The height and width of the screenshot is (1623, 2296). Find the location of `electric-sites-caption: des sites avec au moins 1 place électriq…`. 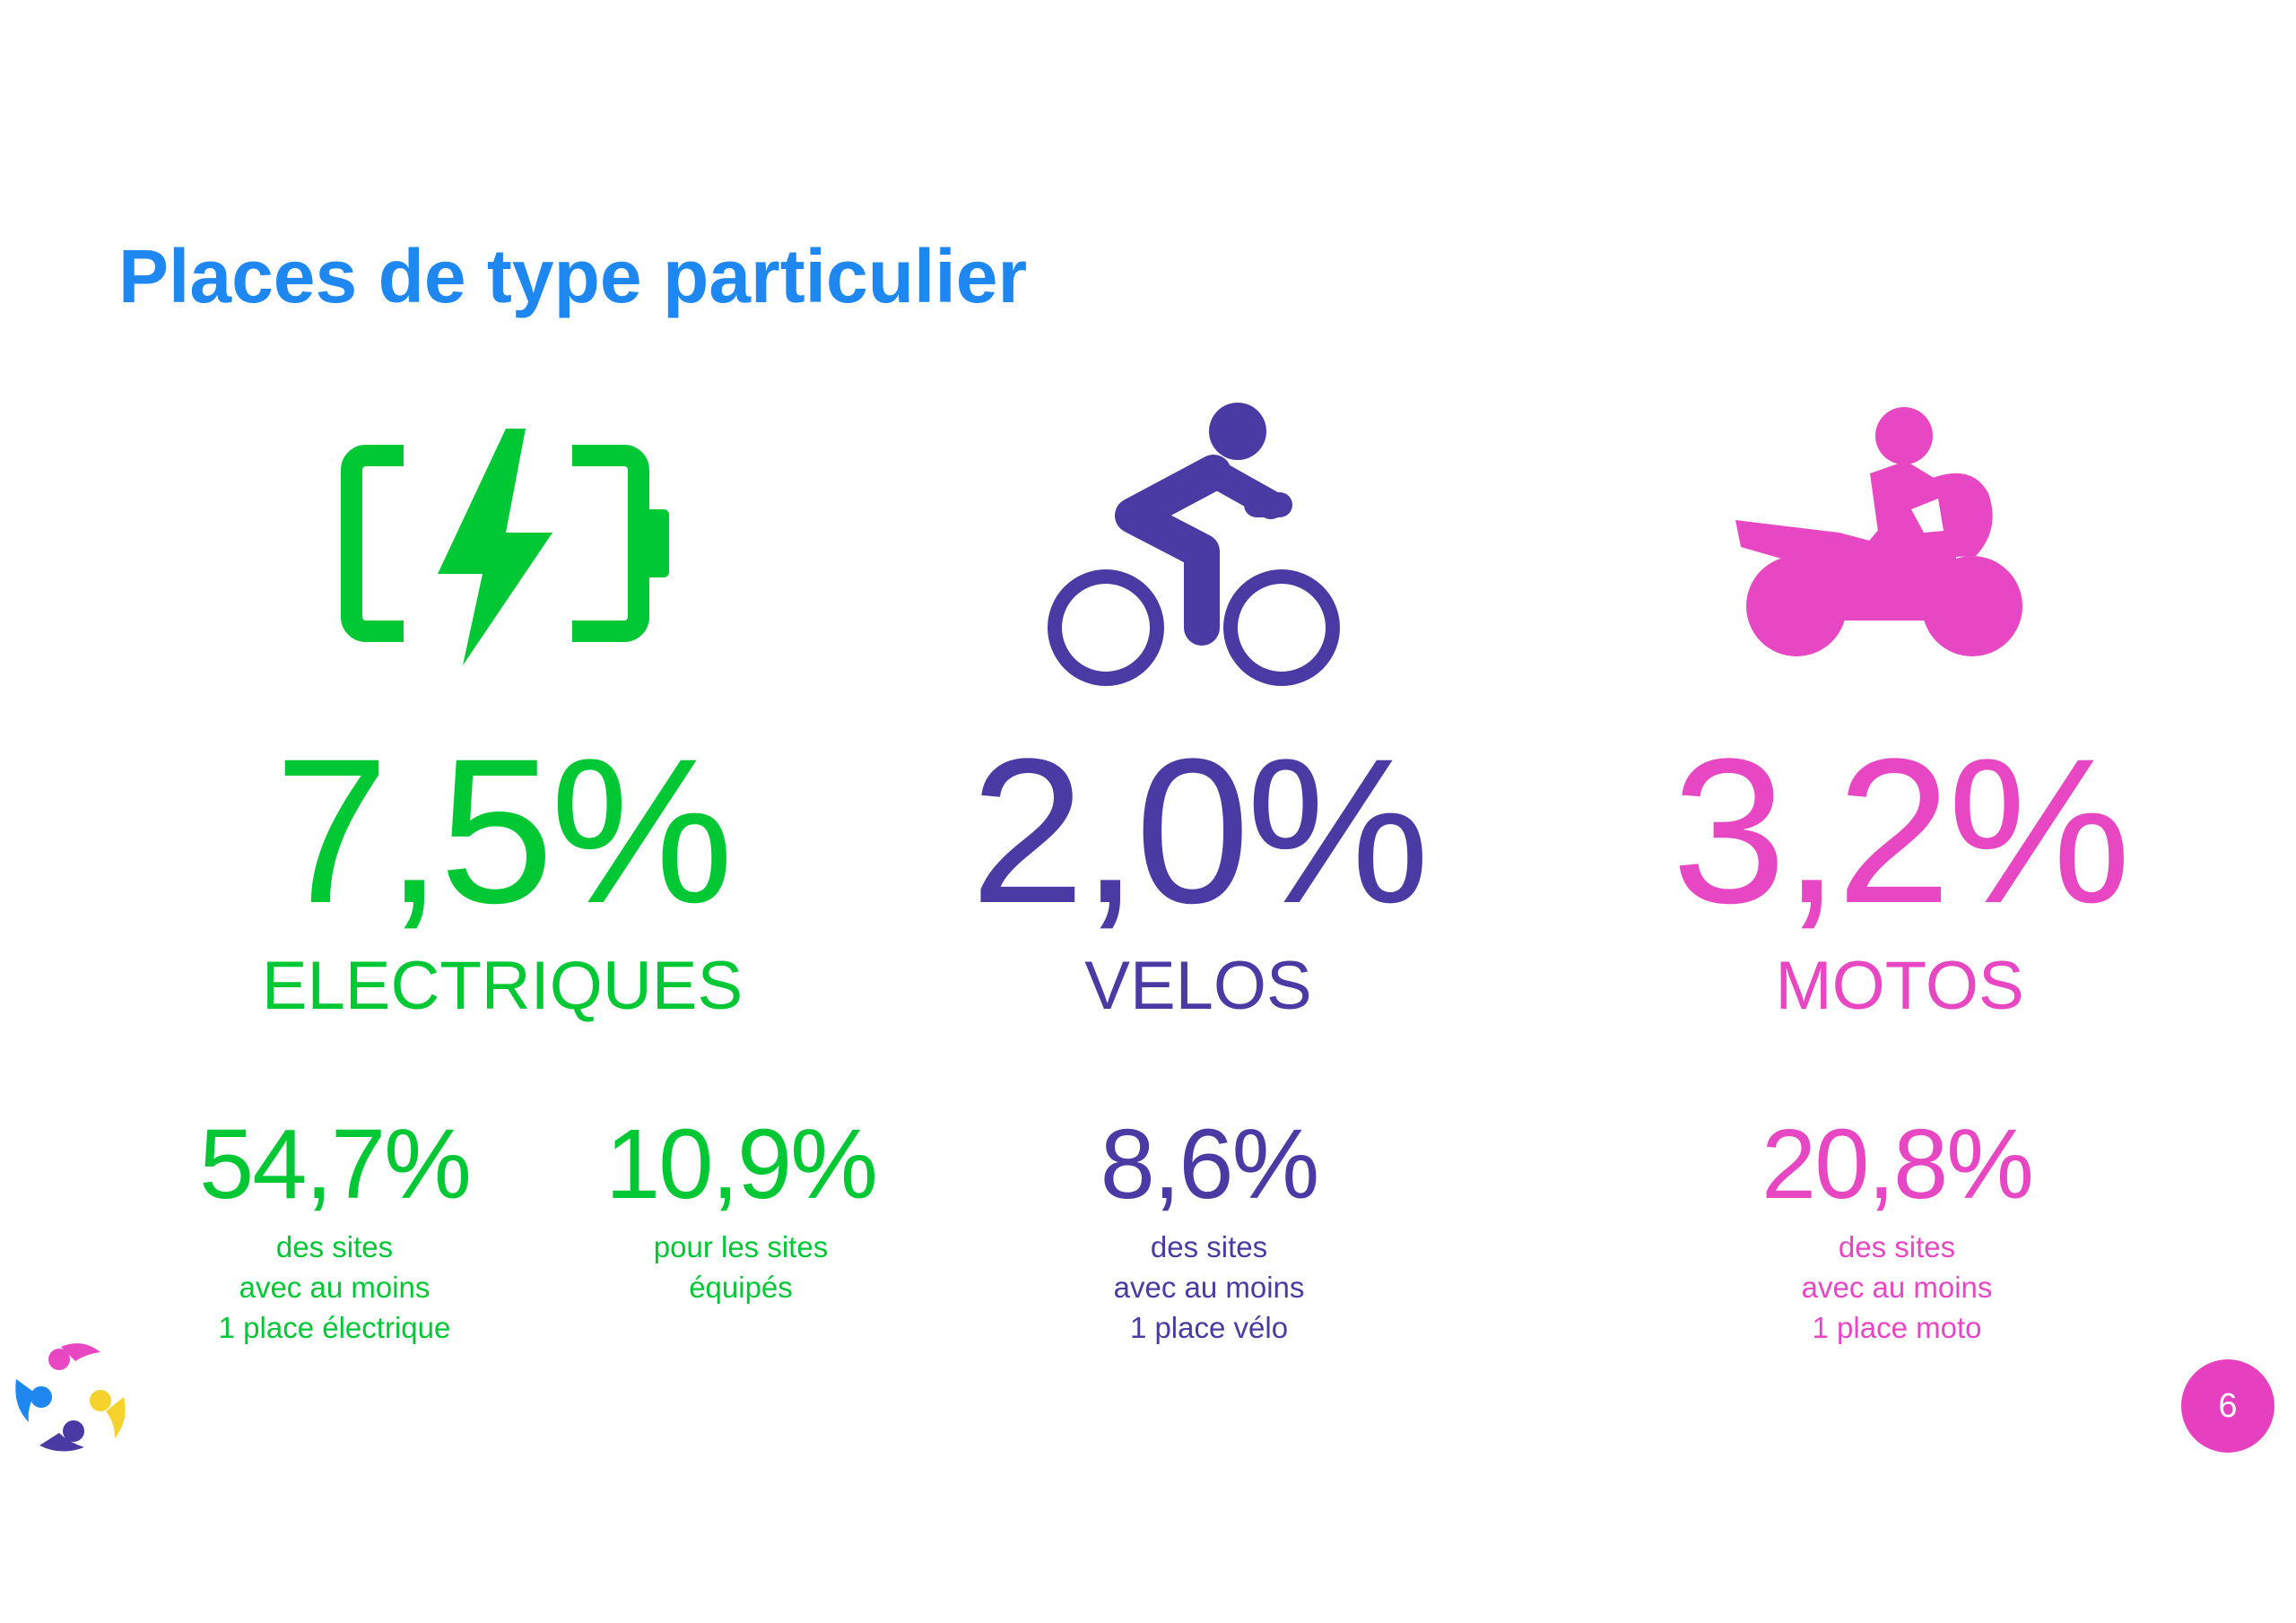

electric-sites-caption: des sites avec au moins 1 place électriq… is located at coordinates (334, 1287).